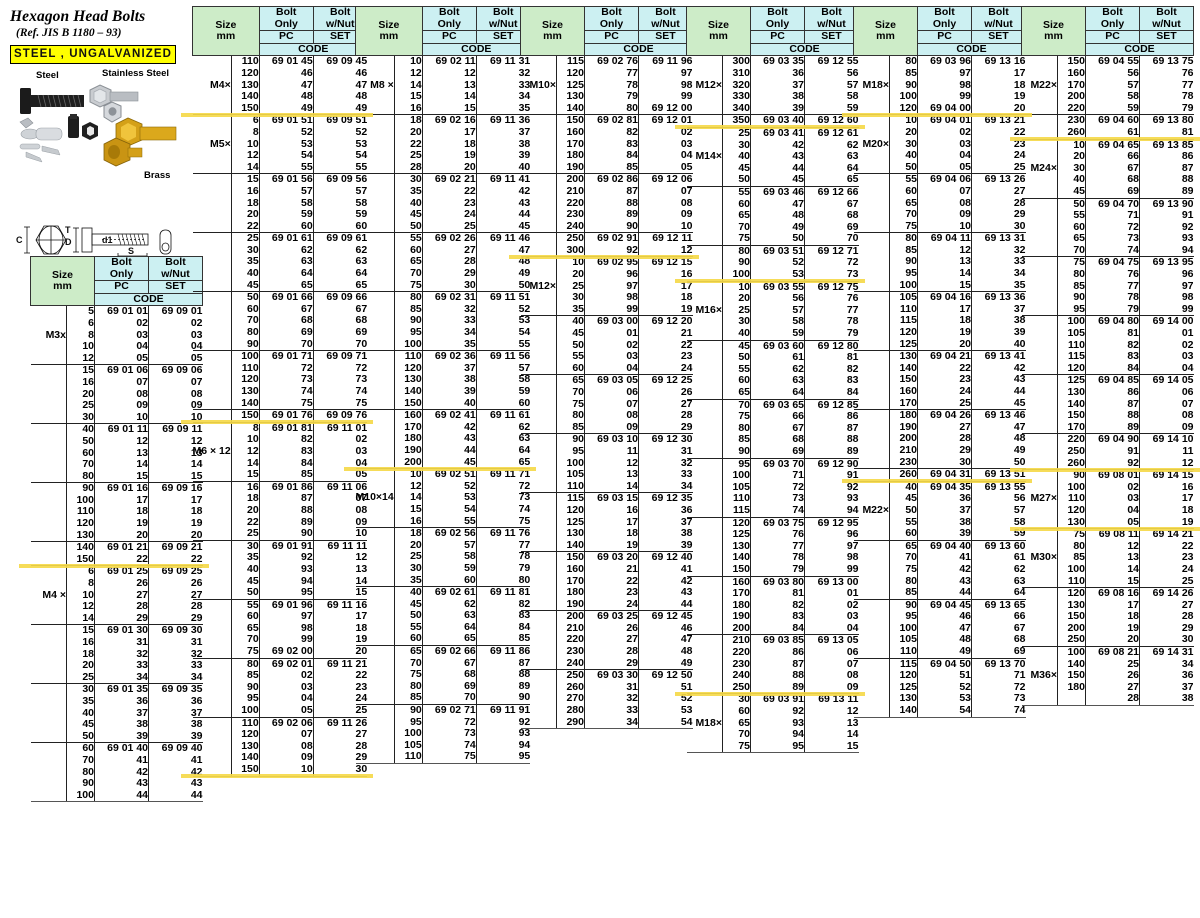 The height and width of the screenshot is (918, 1200). What do you see at coordinates (286, 297) in the screenshot?
I see `code-bolt-only-cell: 69 01 66` at bounding box center [286, 297].